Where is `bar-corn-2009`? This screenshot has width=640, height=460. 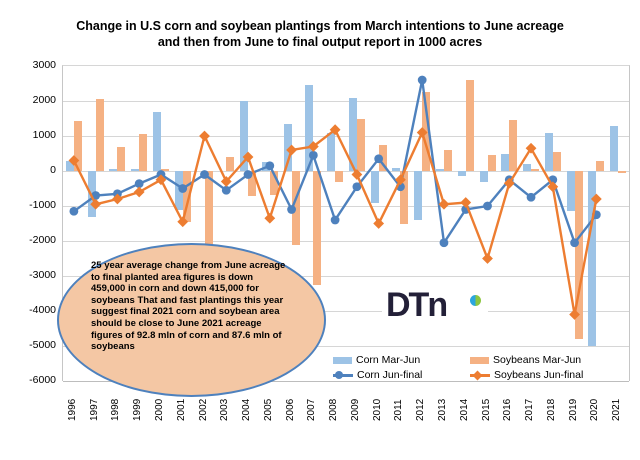 bar-corn-2009 is located at coordinates (352, 134).